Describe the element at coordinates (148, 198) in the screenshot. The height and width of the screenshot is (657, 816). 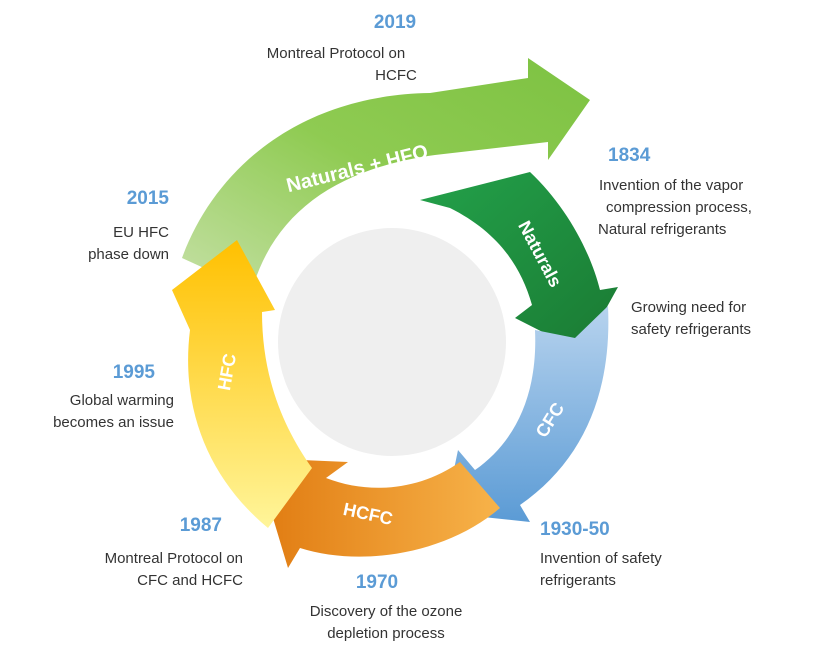
I see `year-2015: 2015` at that location.